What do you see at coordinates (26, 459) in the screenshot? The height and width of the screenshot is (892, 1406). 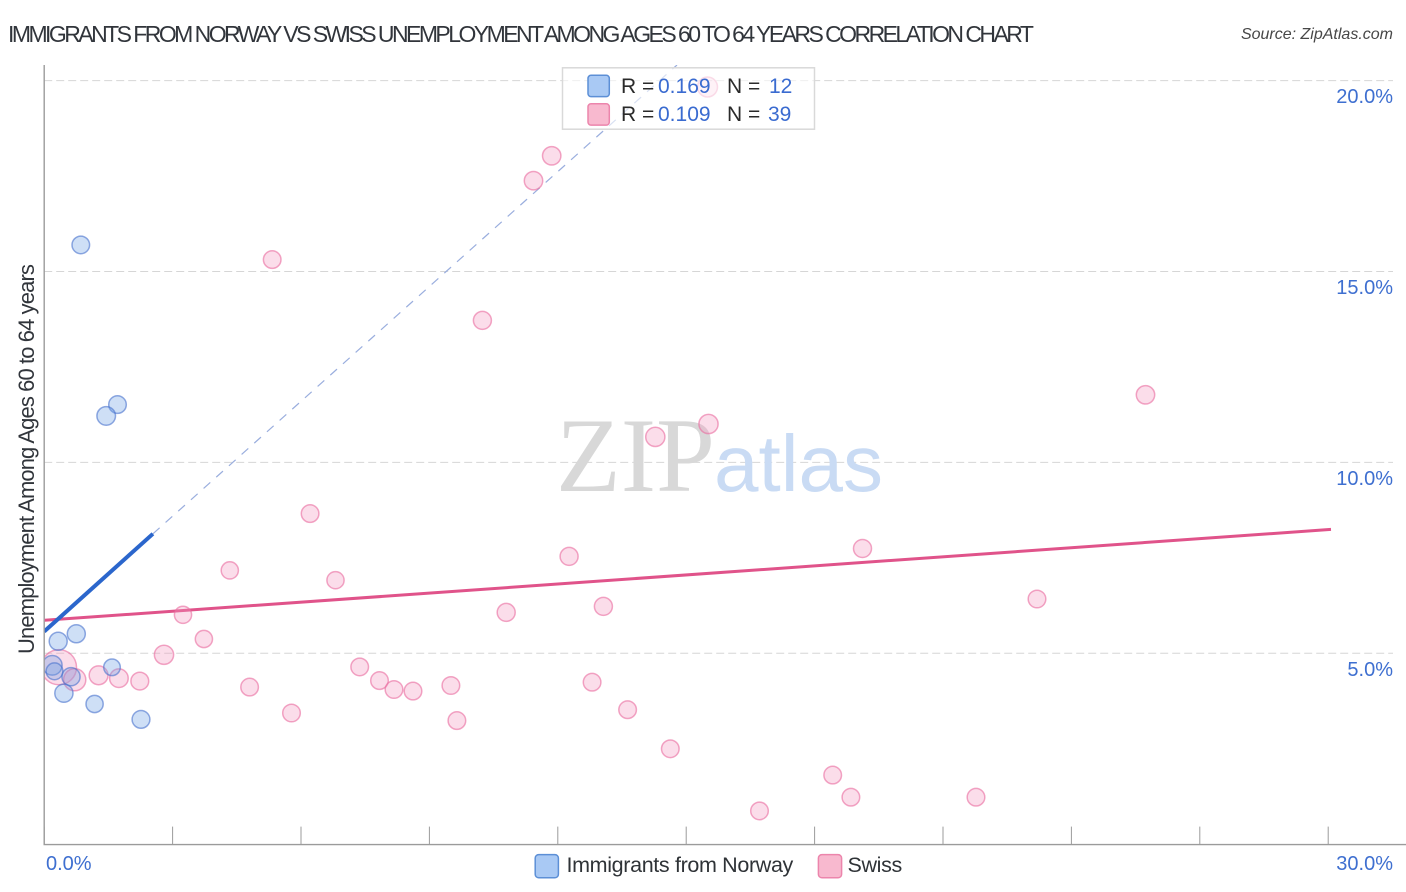 I see `svg-text:Unemployment Among Ages 60 to: Unemployment Among Ages 60 to 64 years` at bounding box center [26, 459].